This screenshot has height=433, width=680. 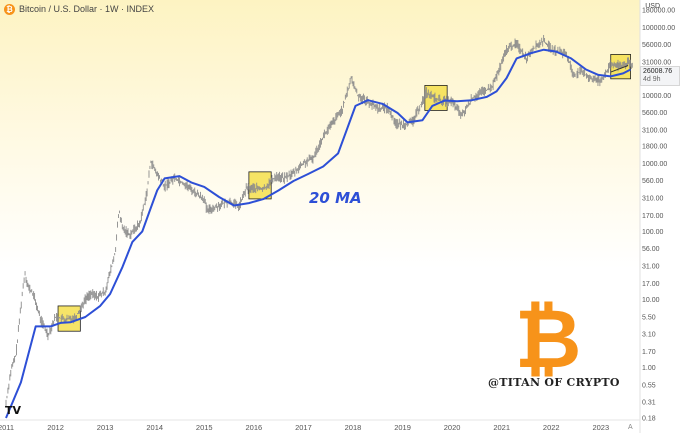 I want to click on x-tick-label: 2016, so click(x=253, y=427).